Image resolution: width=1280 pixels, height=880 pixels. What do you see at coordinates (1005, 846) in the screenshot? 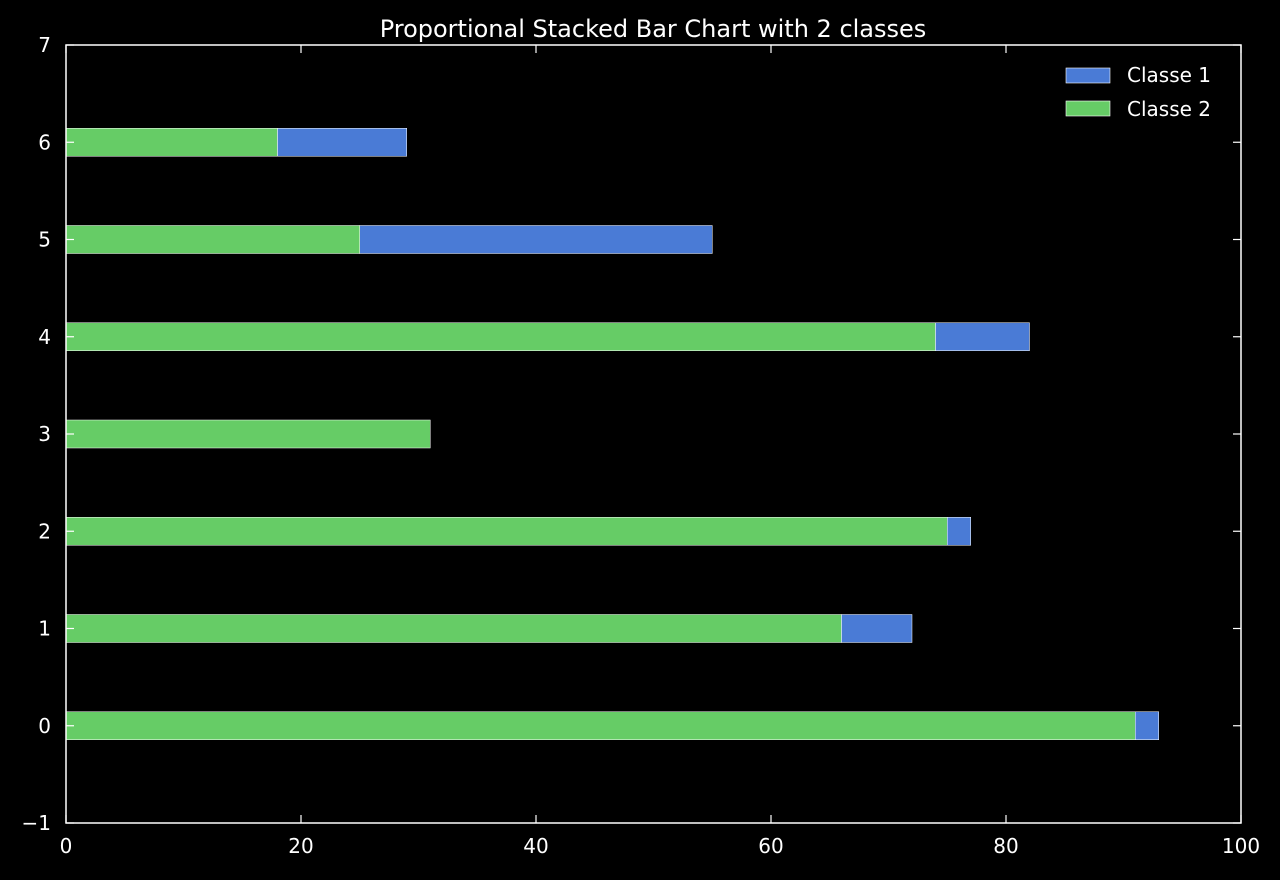
I see `x-tick-label: 80` at bounding box center [1005, 846].